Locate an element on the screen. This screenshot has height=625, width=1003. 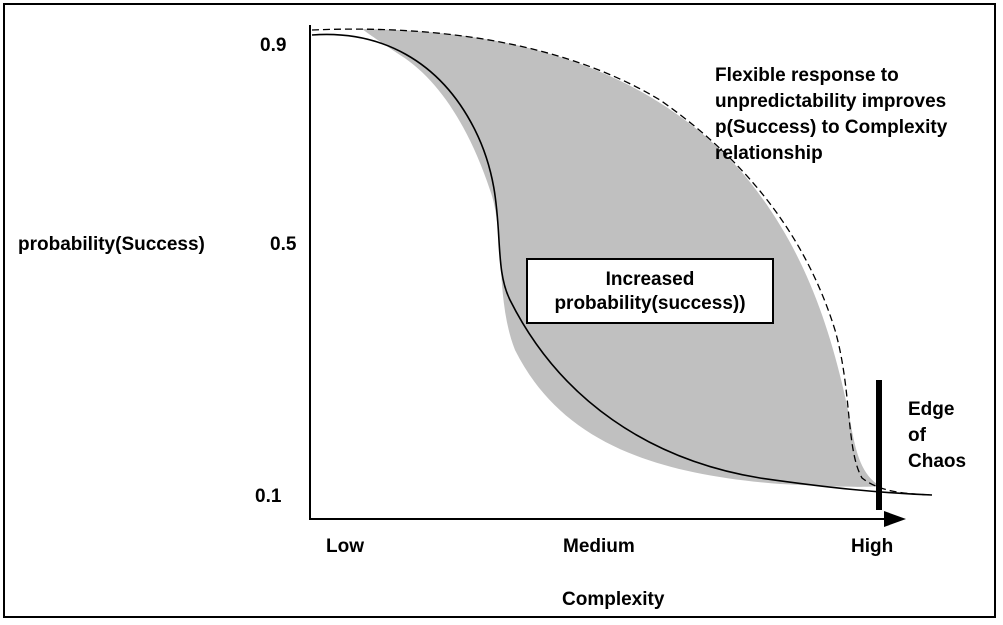
y-tick-high: 0.9 is located at coordinates (273, 45).